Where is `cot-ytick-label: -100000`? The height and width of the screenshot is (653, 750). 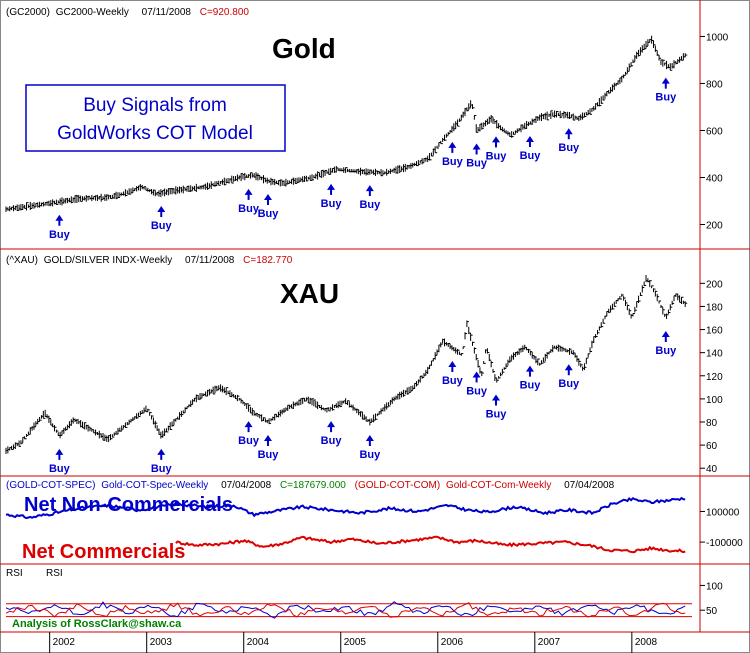
cot-ytick-label: -100000 is located at coordinates (724, 543).